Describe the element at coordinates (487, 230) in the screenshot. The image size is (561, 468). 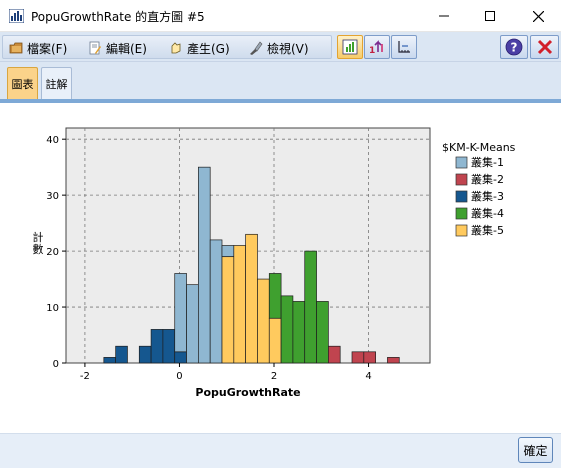
I see `legend-label: 叢集-5` at that location.